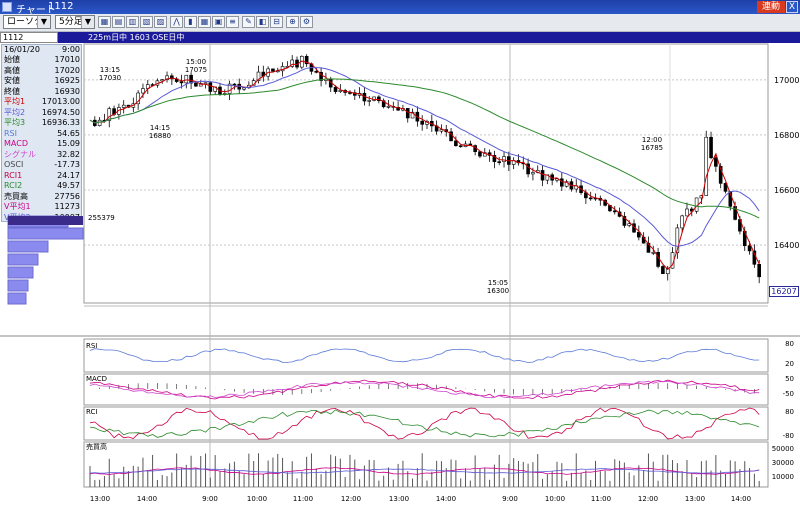  What do you see at coordinates (498, 291) in the screenshot?
I see `annotation-price: 16300` at bounding box center [498, 291].